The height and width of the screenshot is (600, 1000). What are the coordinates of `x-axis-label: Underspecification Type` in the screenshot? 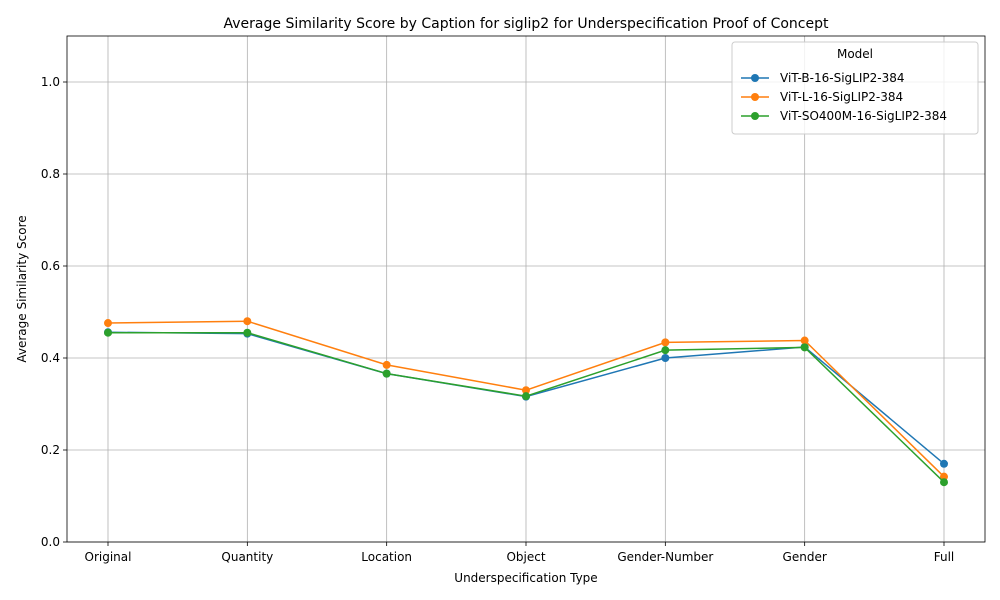 It's located at (525, 578).